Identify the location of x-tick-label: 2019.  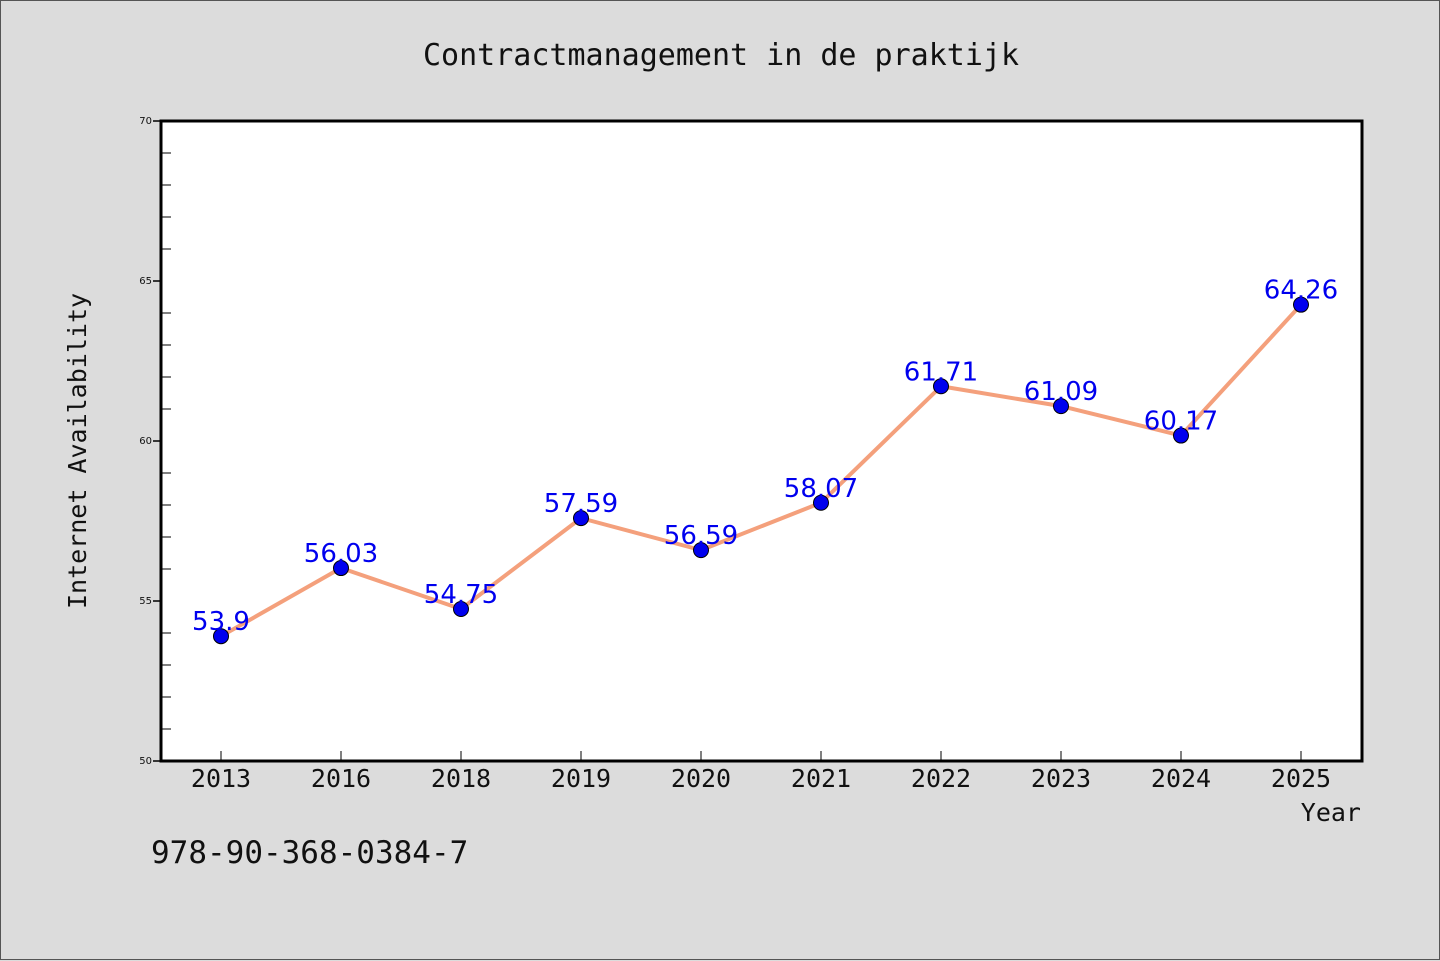
(581, 778).